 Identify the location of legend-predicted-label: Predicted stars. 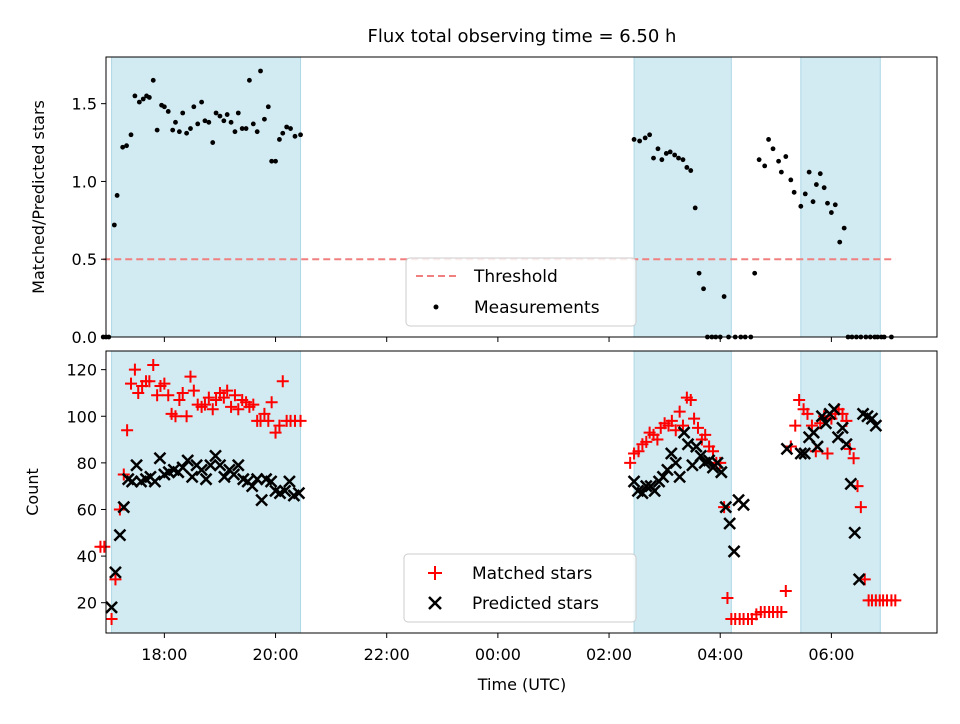
(535, 604).